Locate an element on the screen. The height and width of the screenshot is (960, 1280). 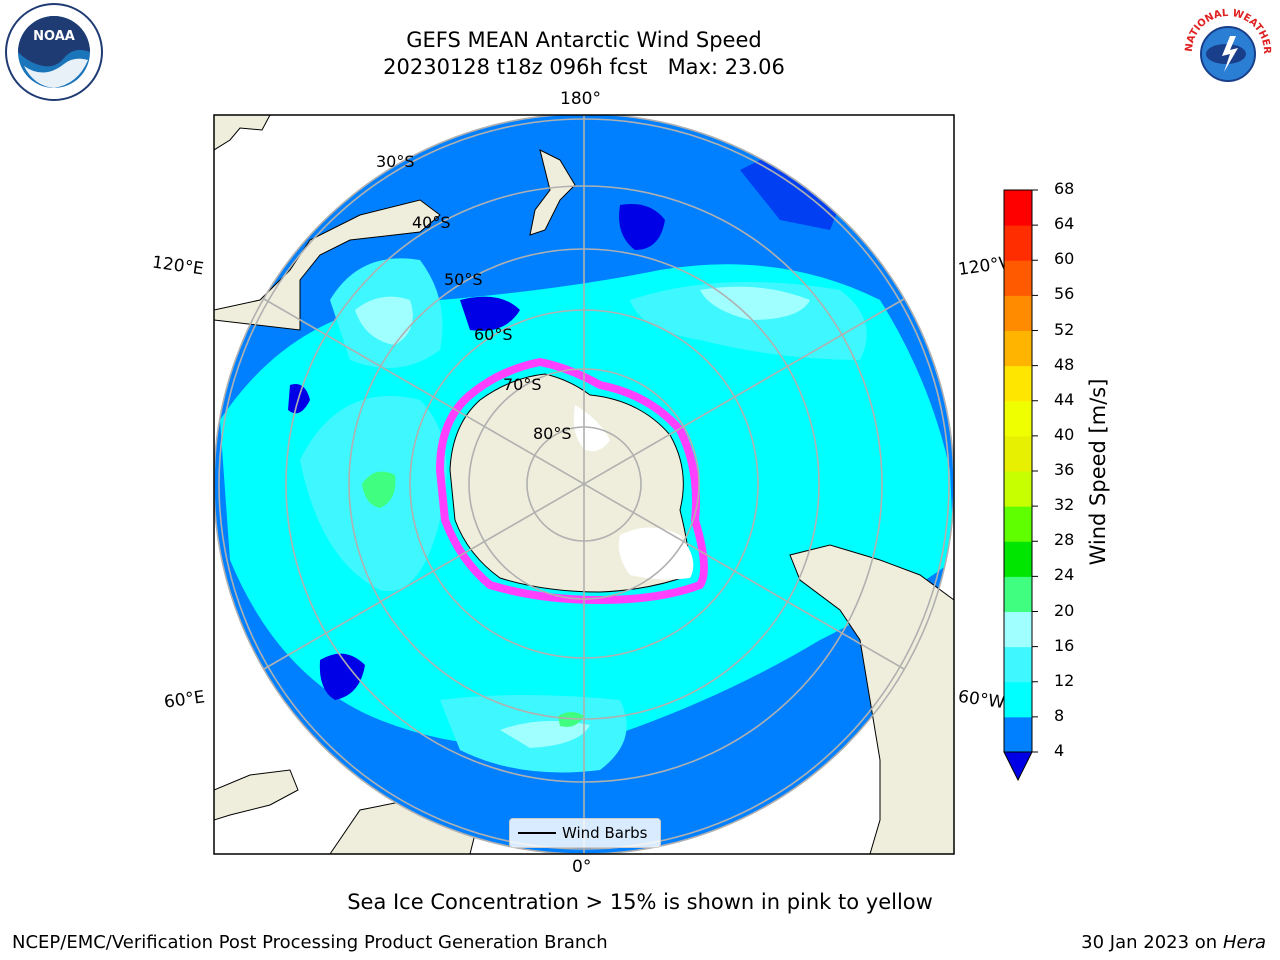
footer-host: Hera is located at coordinates (1244, 942).